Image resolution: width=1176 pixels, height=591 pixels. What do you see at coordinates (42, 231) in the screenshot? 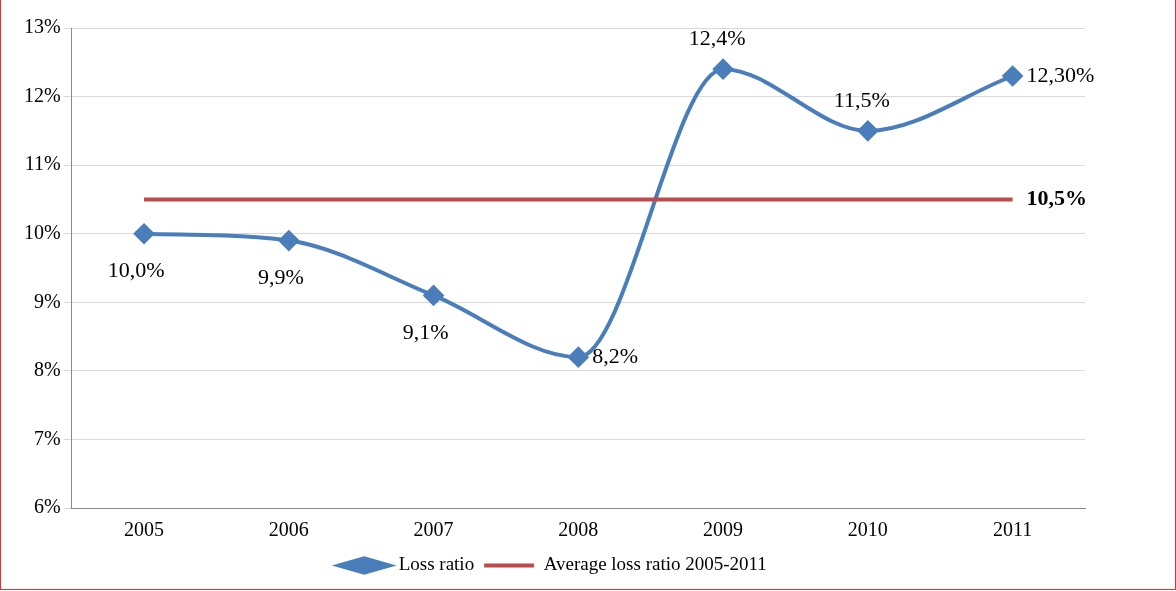
I see `y-tick-label: 10%` at bounding box center [42, 231].